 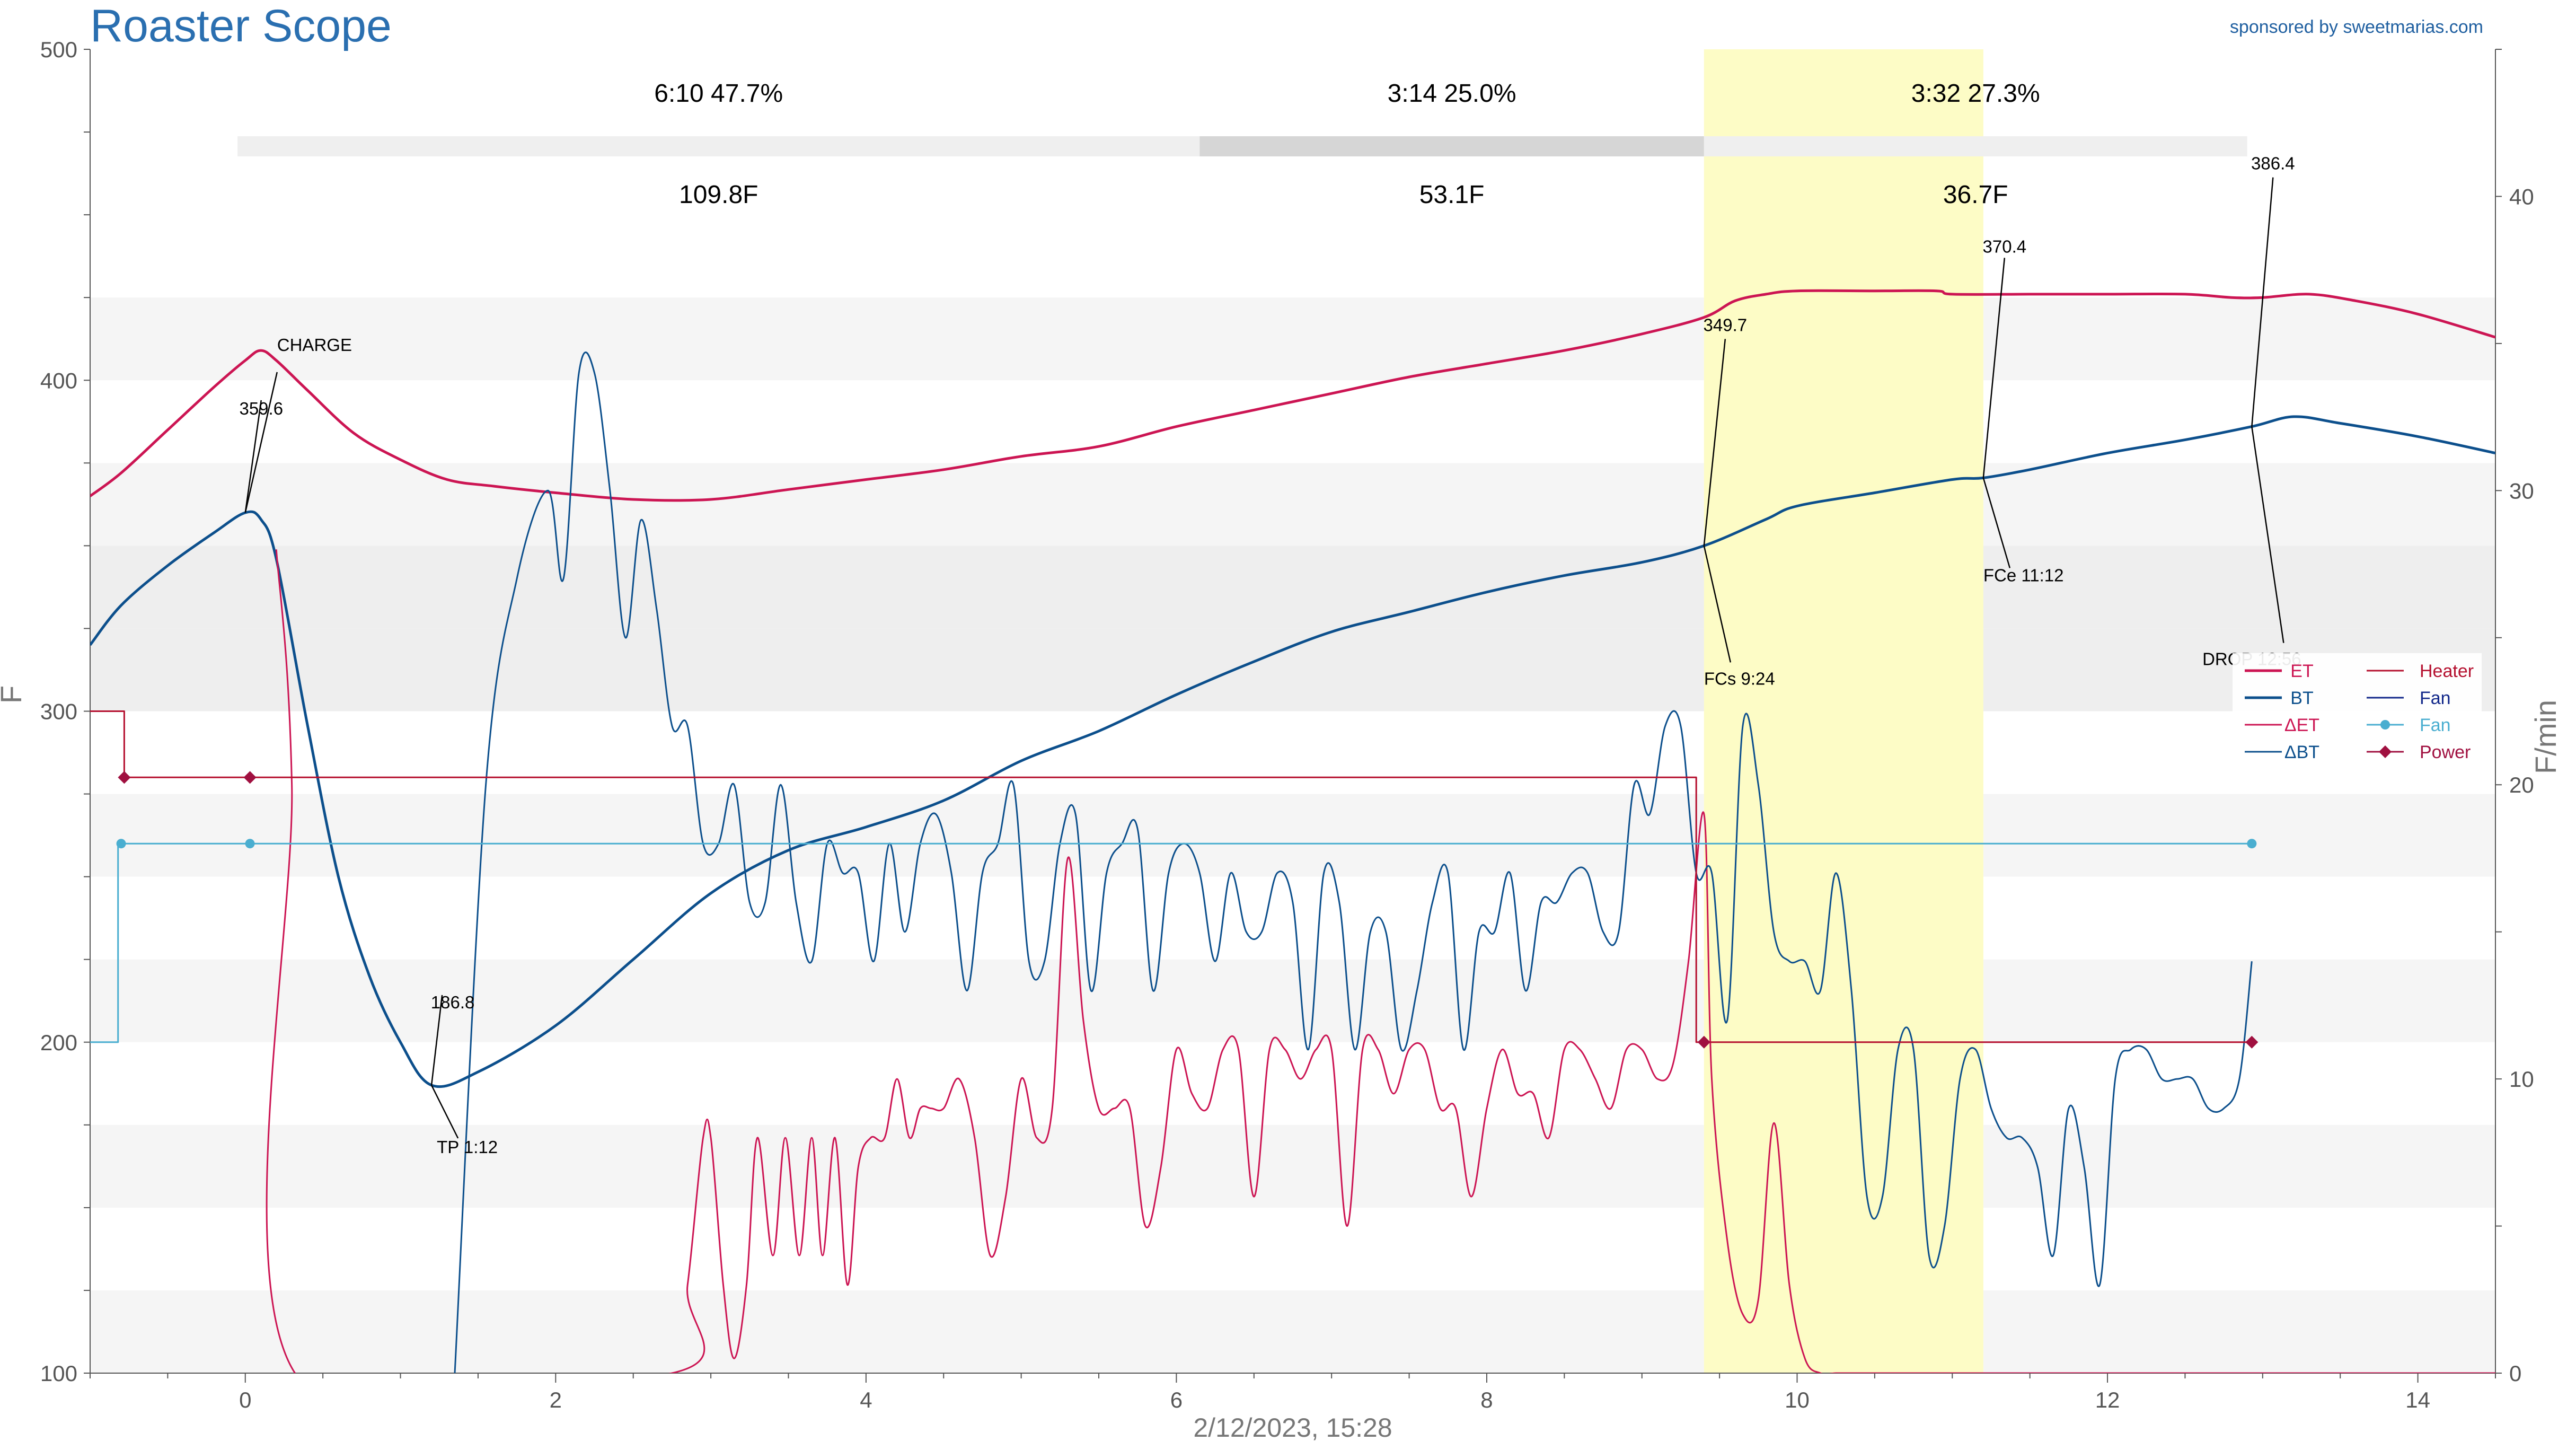 I want to click on y-right-tick-label: 40, so click(x=2521, y=197).